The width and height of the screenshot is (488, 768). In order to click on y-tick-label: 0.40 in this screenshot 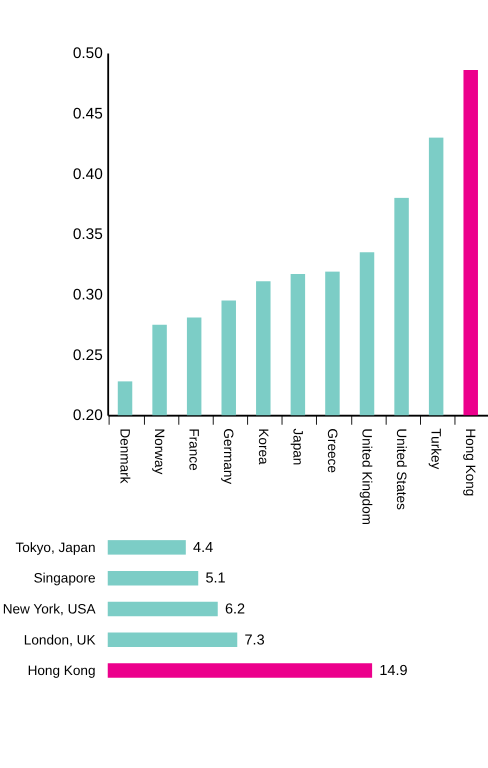, I will do `click(87, 174)`.